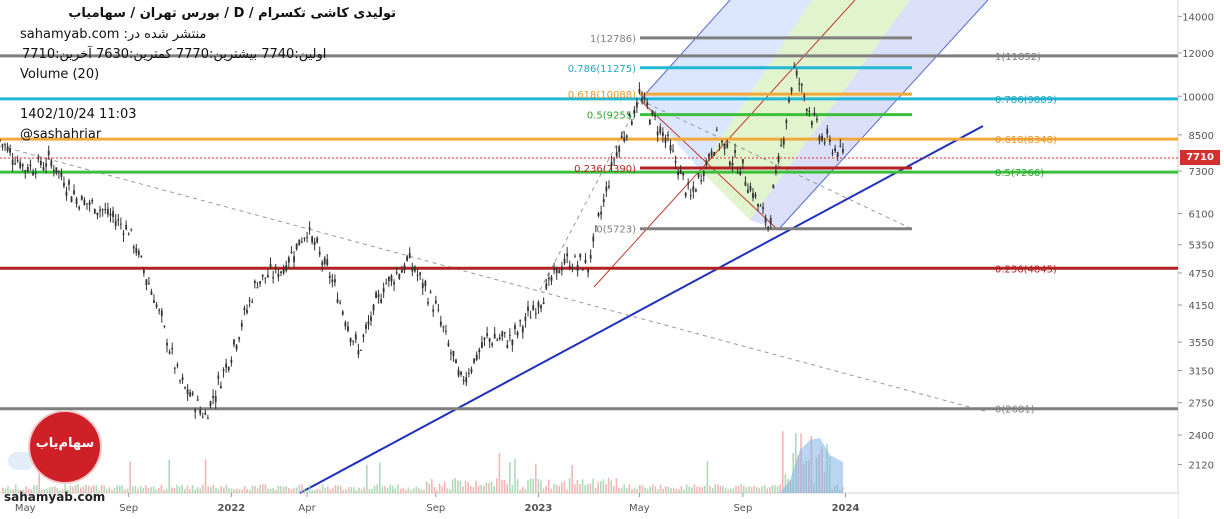 The width and height of the screenshot is (1224, 519). Describe the element at coordinates (1201, 306) in the screenshot. I see `y-tick-label: 4150` at that location.